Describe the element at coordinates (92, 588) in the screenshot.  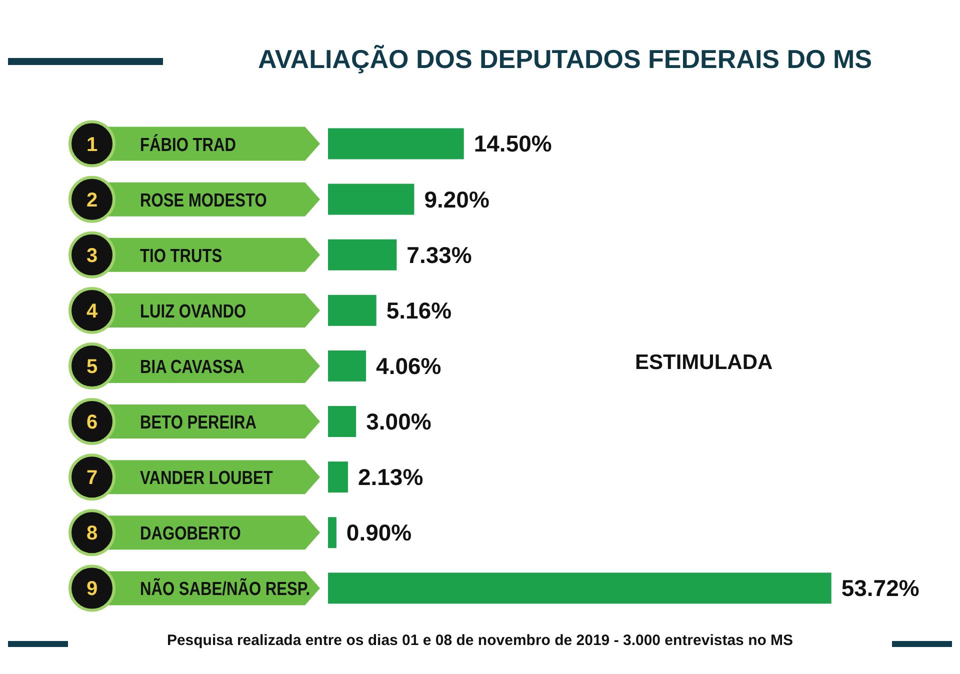
I see `rank-badge: 9` at that location.